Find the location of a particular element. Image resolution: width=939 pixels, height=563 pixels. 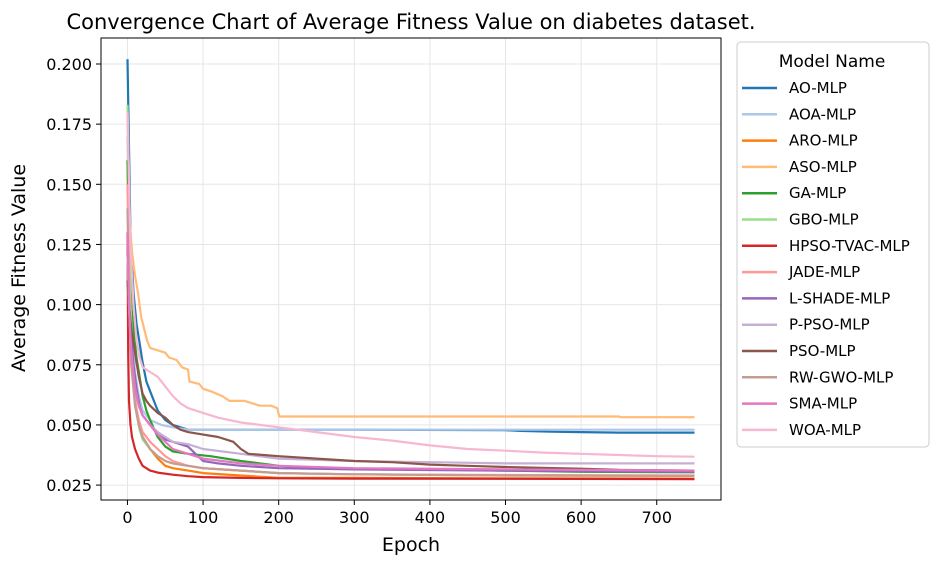

legend-label: L-SHADE-MLP is located at coordinates (839, 298).